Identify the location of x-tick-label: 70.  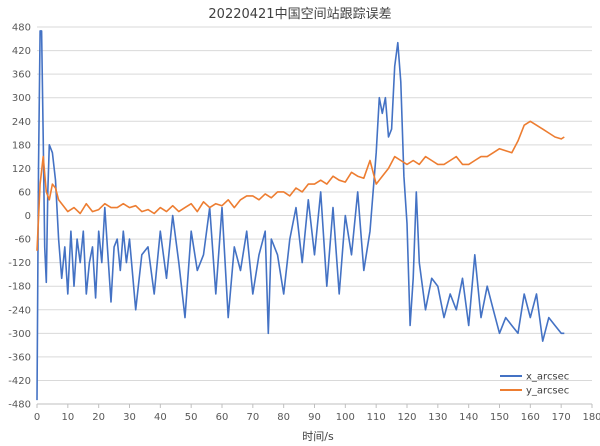
(252, 417).